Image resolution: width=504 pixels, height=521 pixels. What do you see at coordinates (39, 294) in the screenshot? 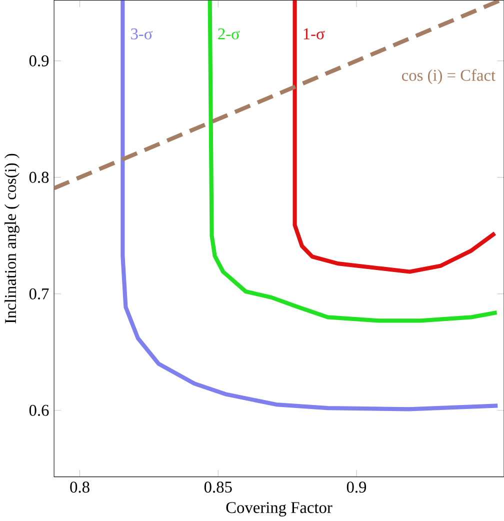
I see `y-tick-label: 0.7` at bounding box center [39, 294].